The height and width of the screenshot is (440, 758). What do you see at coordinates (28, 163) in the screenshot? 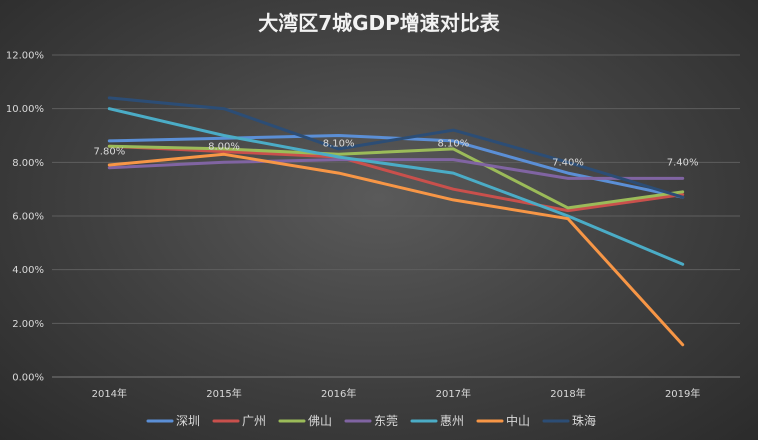
I see `y-tick-label: 8.00%` at bounding box center [28, 163].